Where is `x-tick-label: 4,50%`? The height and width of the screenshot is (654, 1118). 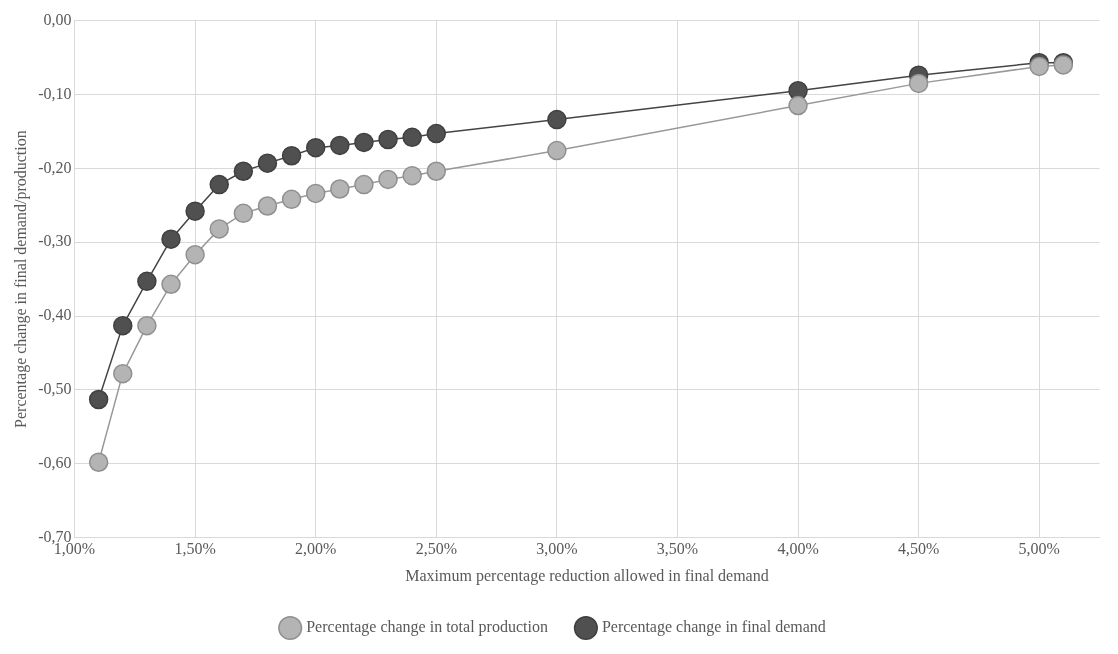
x-tick-label: 4,50% is located at coordinates (918, 549).